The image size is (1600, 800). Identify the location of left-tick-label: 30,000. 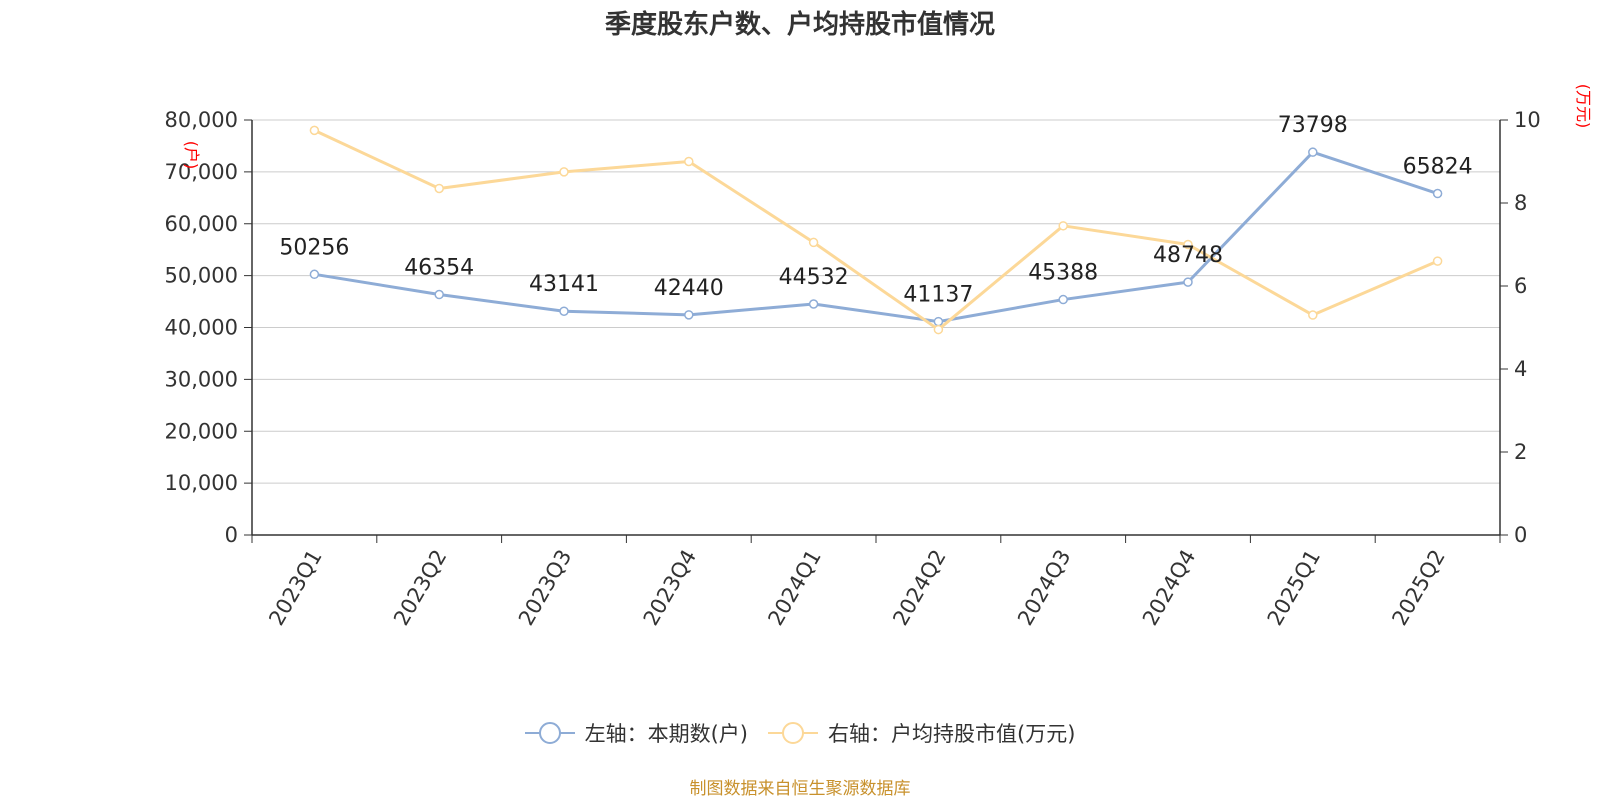
(201, 379).